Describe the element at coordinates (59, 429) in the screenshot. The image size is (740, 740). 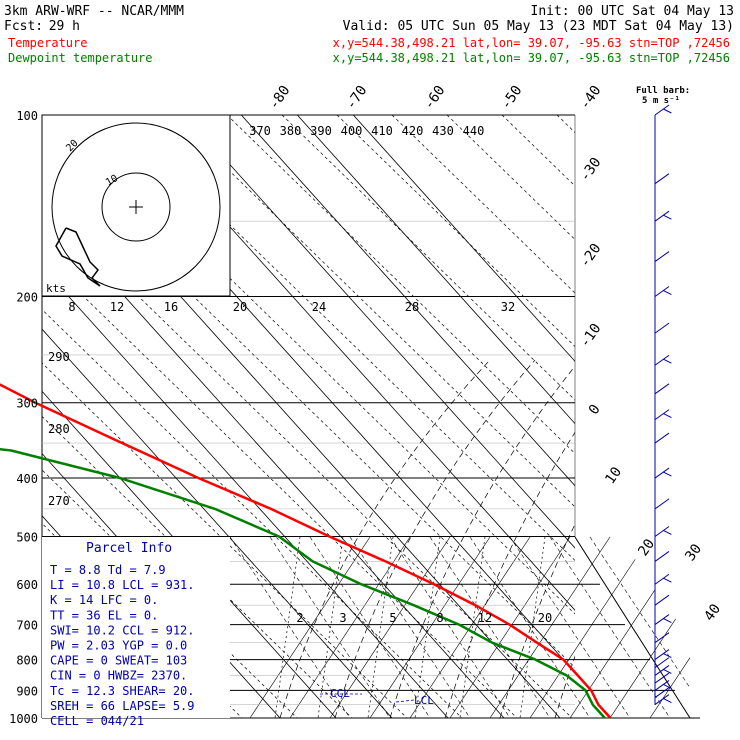
I see `theta-label: 280` at that location.